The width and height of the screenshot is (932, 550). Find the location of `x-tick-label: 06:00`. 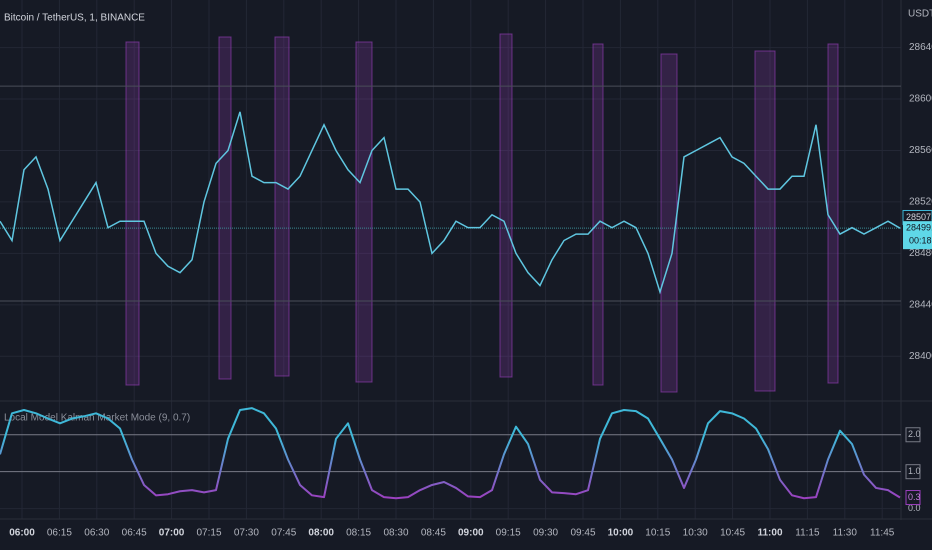

x-tick-label: 06:00 is located at coordinates (22, 533).